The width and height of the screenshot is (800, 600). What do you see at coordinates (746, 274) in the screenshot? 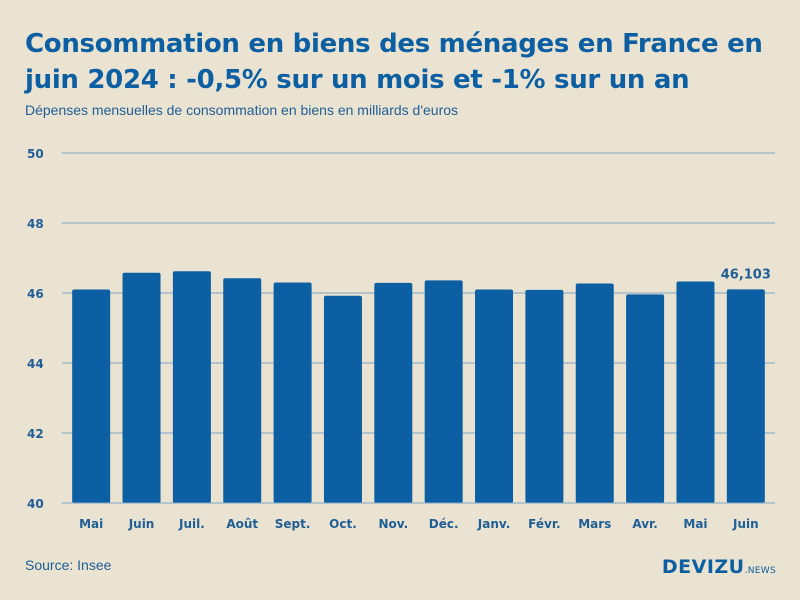
I see `data-label: 46,103` at bounding box center [746, 274].